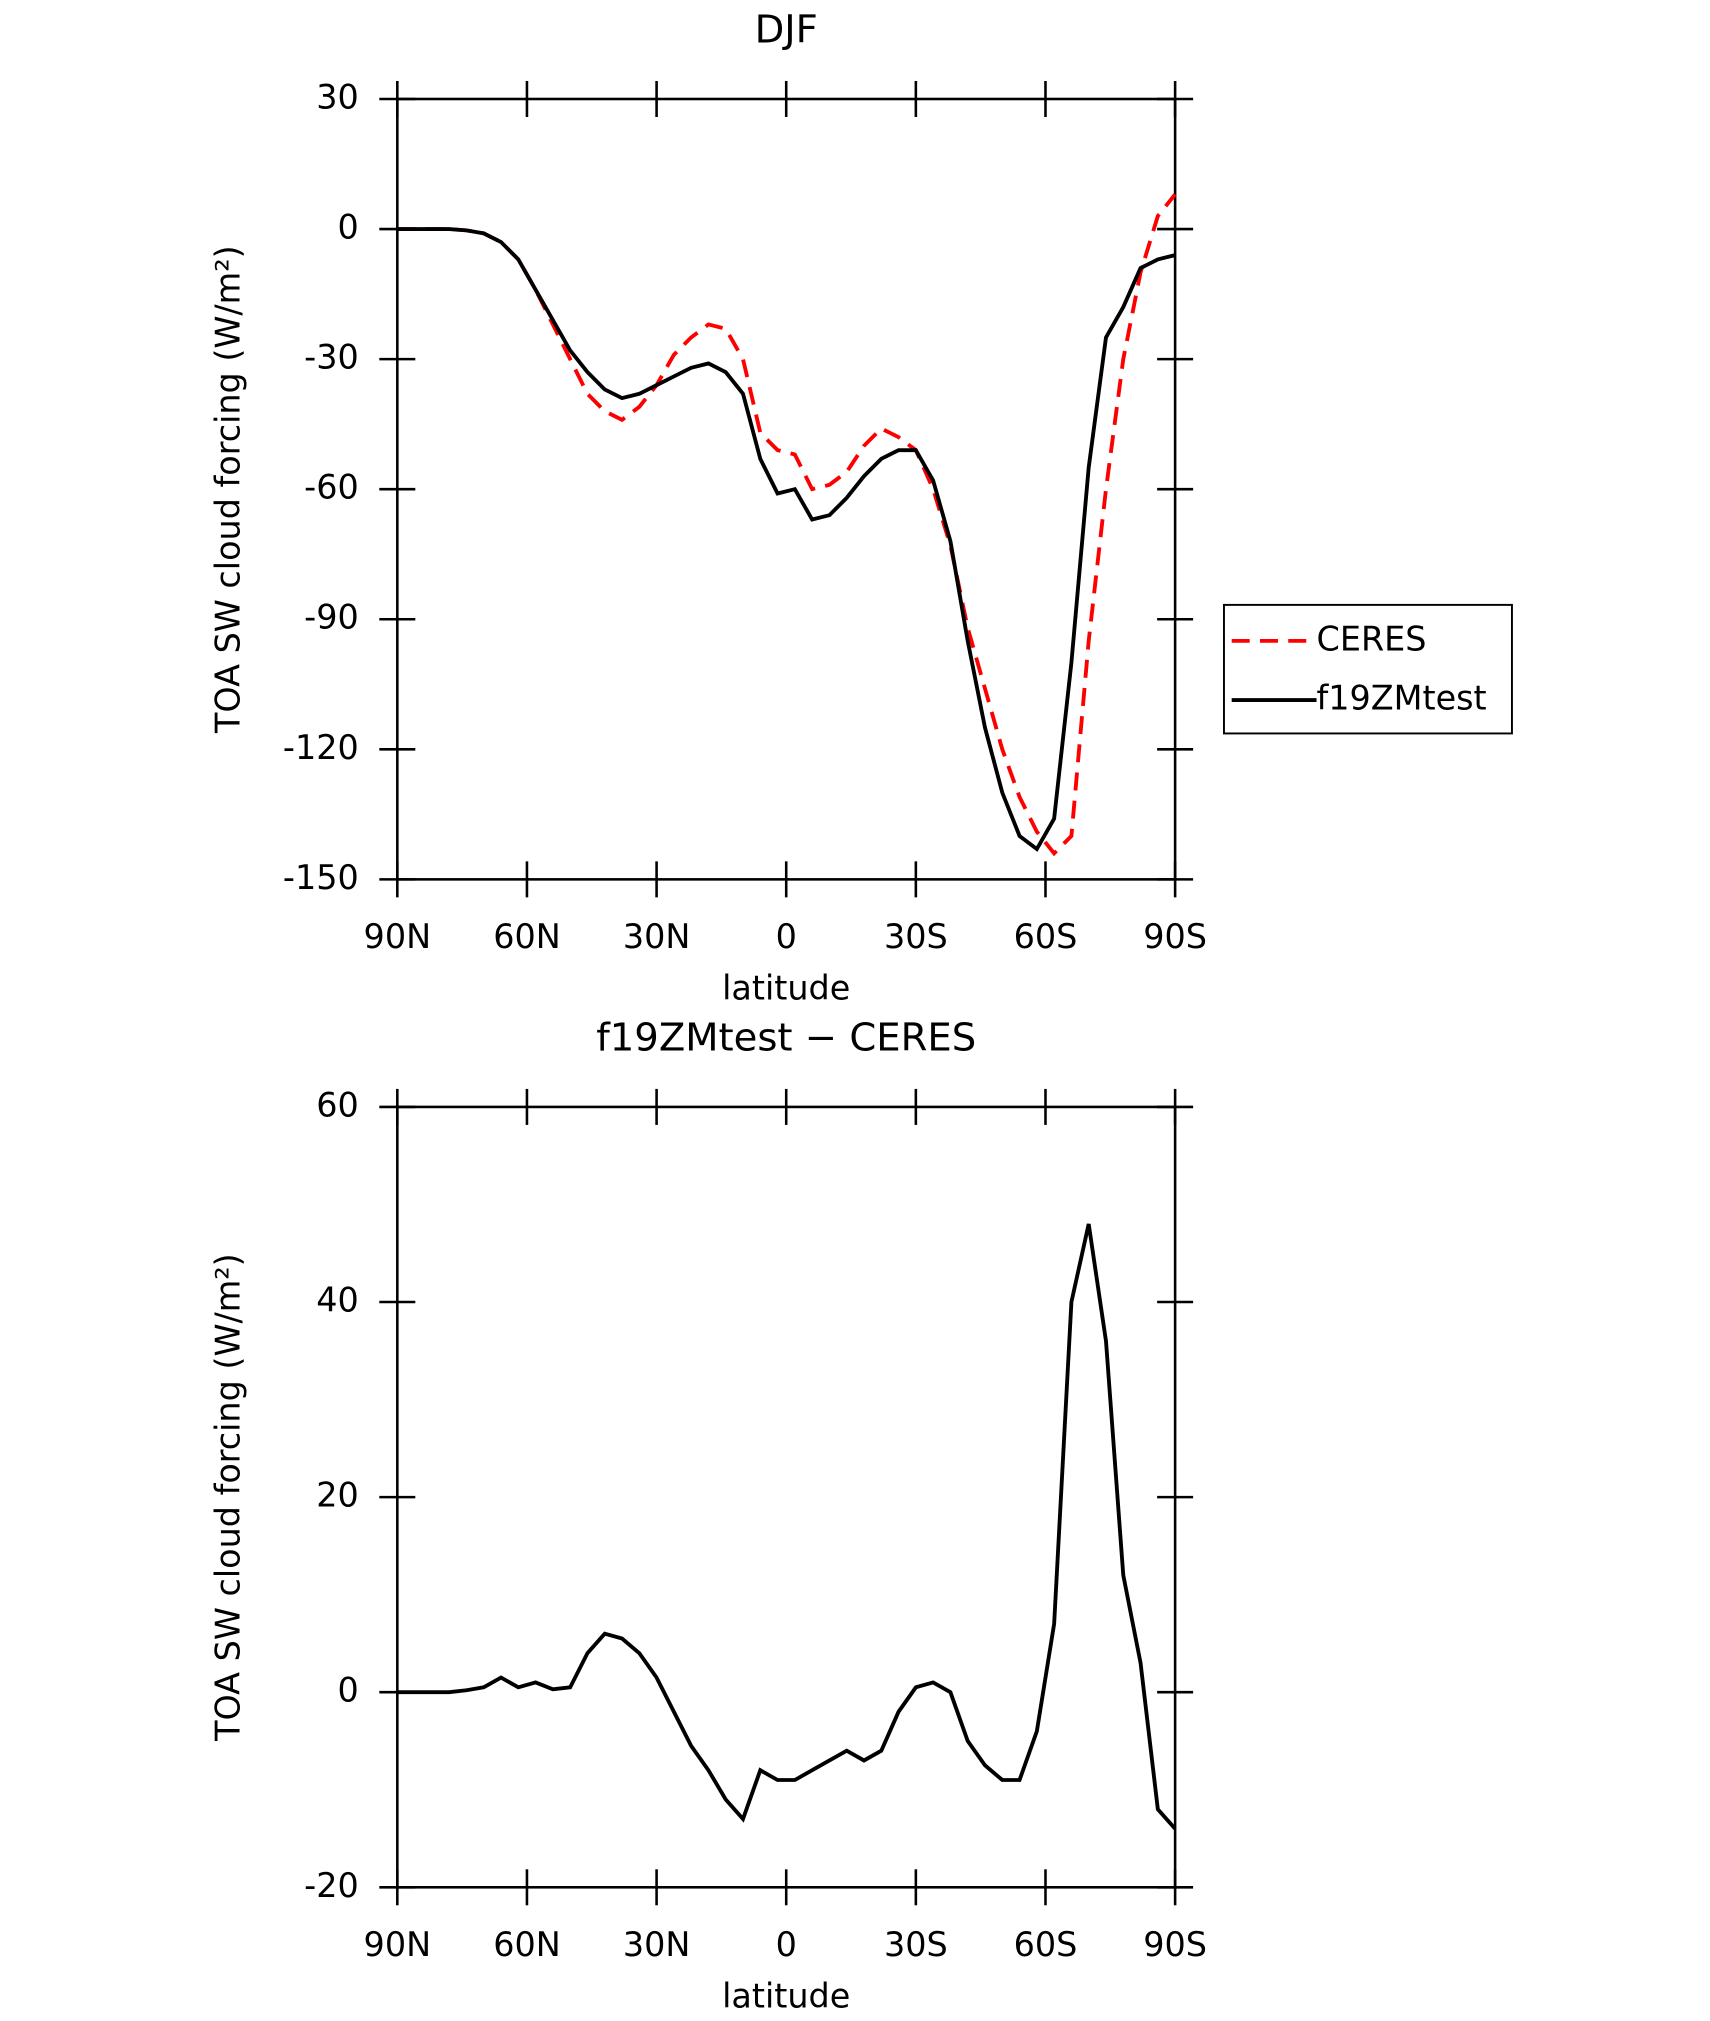 This screenshot has height=2021, width=1710. What do you see at coordinates (331, 1885) in the screenshot?
I see `y-tick-label: -20` at bounding box center [331, 1885].